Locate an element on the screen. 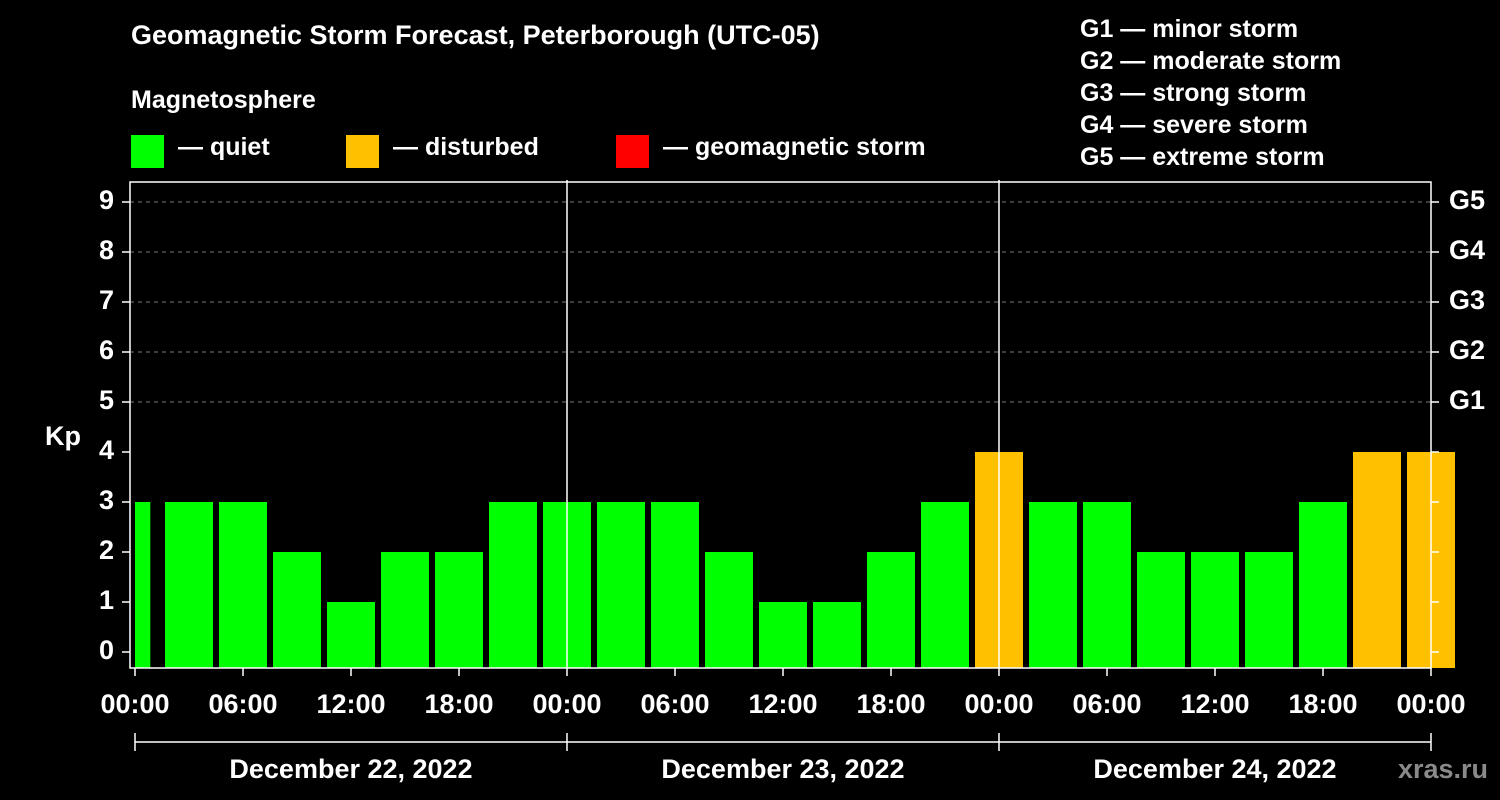 The width and height of the screenshot is (1500, 800). x-tick-label-9: 06:00 is located at coordinates (1106, 704).